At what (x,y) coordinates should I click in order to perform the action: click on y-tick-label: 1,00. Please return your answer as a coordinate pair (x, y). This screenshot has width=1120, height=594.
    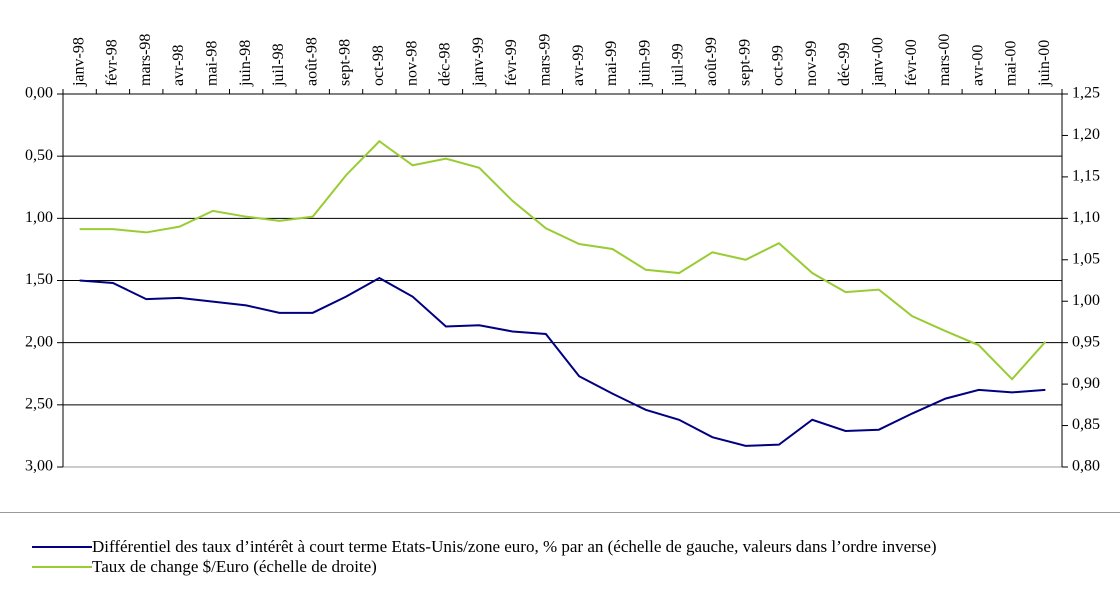
    Looking at the image, I should click on (39, 217).